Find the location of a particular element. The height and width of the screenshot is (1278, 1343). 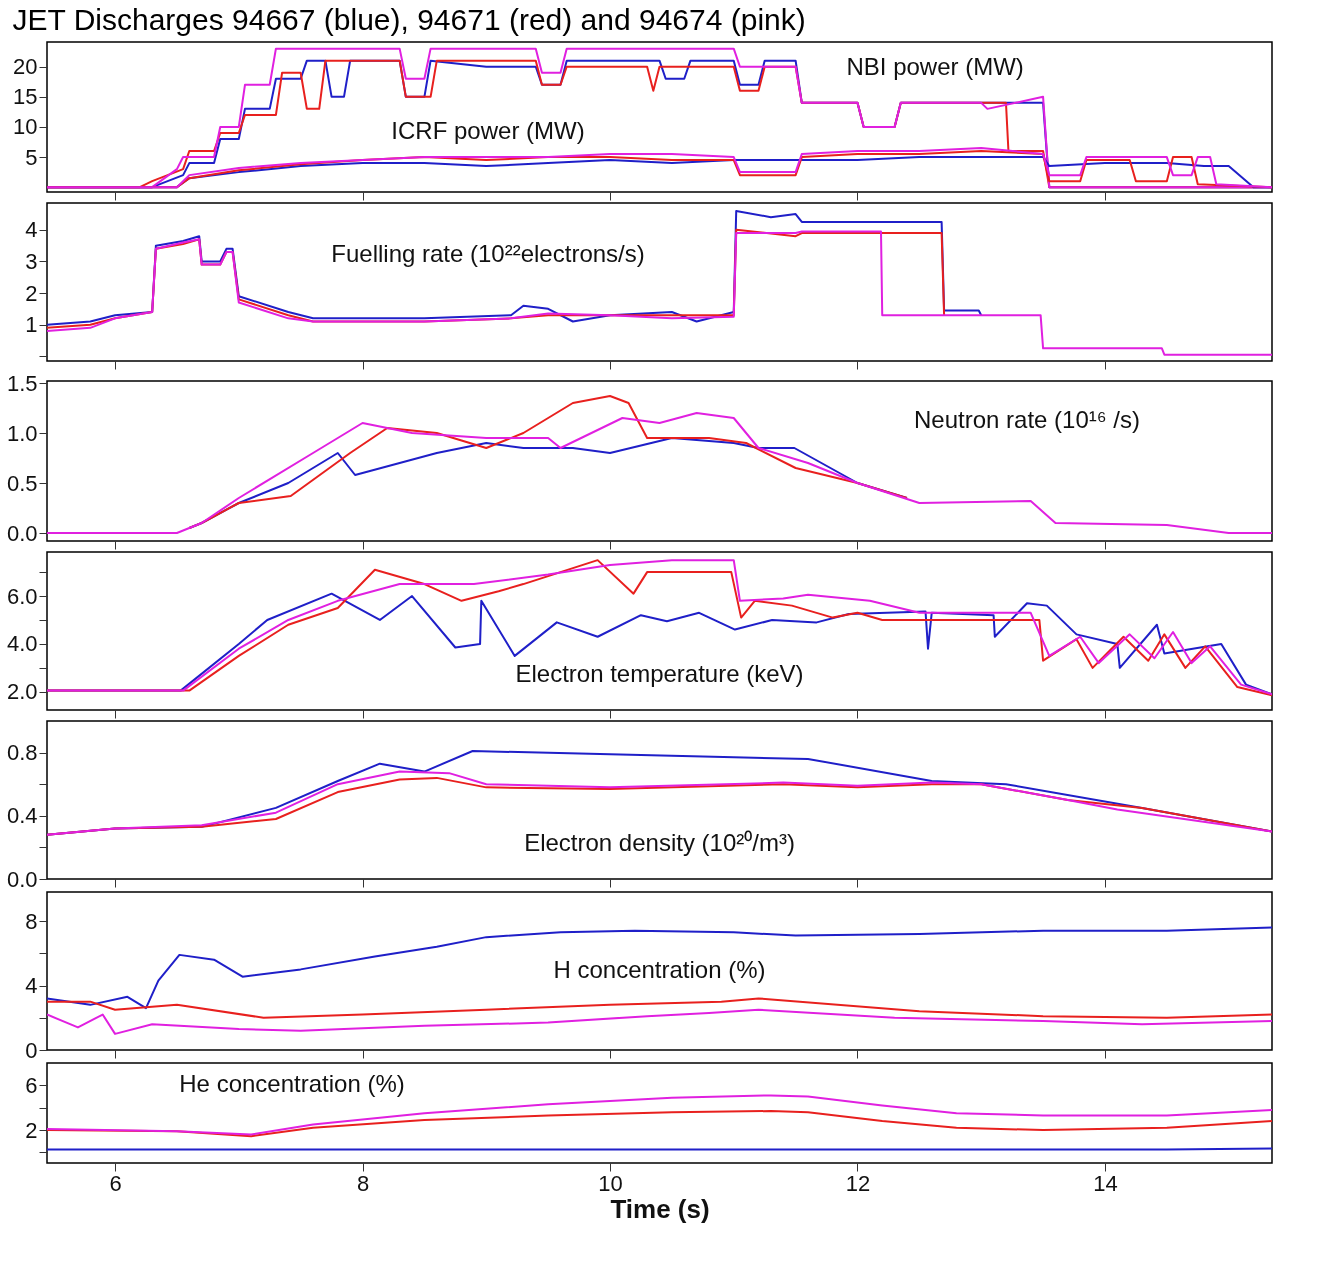

y-tick-label: 0.5 is located at coordinates (22, 483).